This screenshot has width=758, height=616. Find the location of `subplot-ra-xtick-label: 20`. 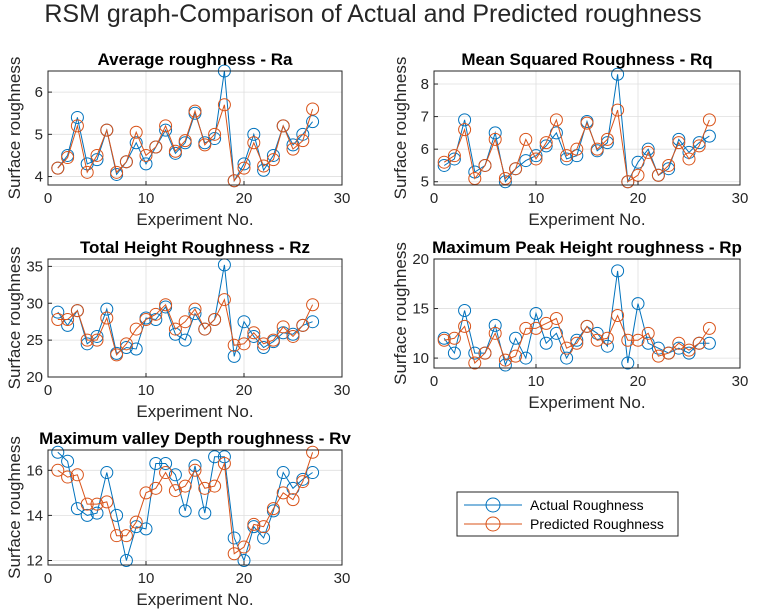

subplot-ra-xtick-label: 20 is located at coordinates (244, 198).